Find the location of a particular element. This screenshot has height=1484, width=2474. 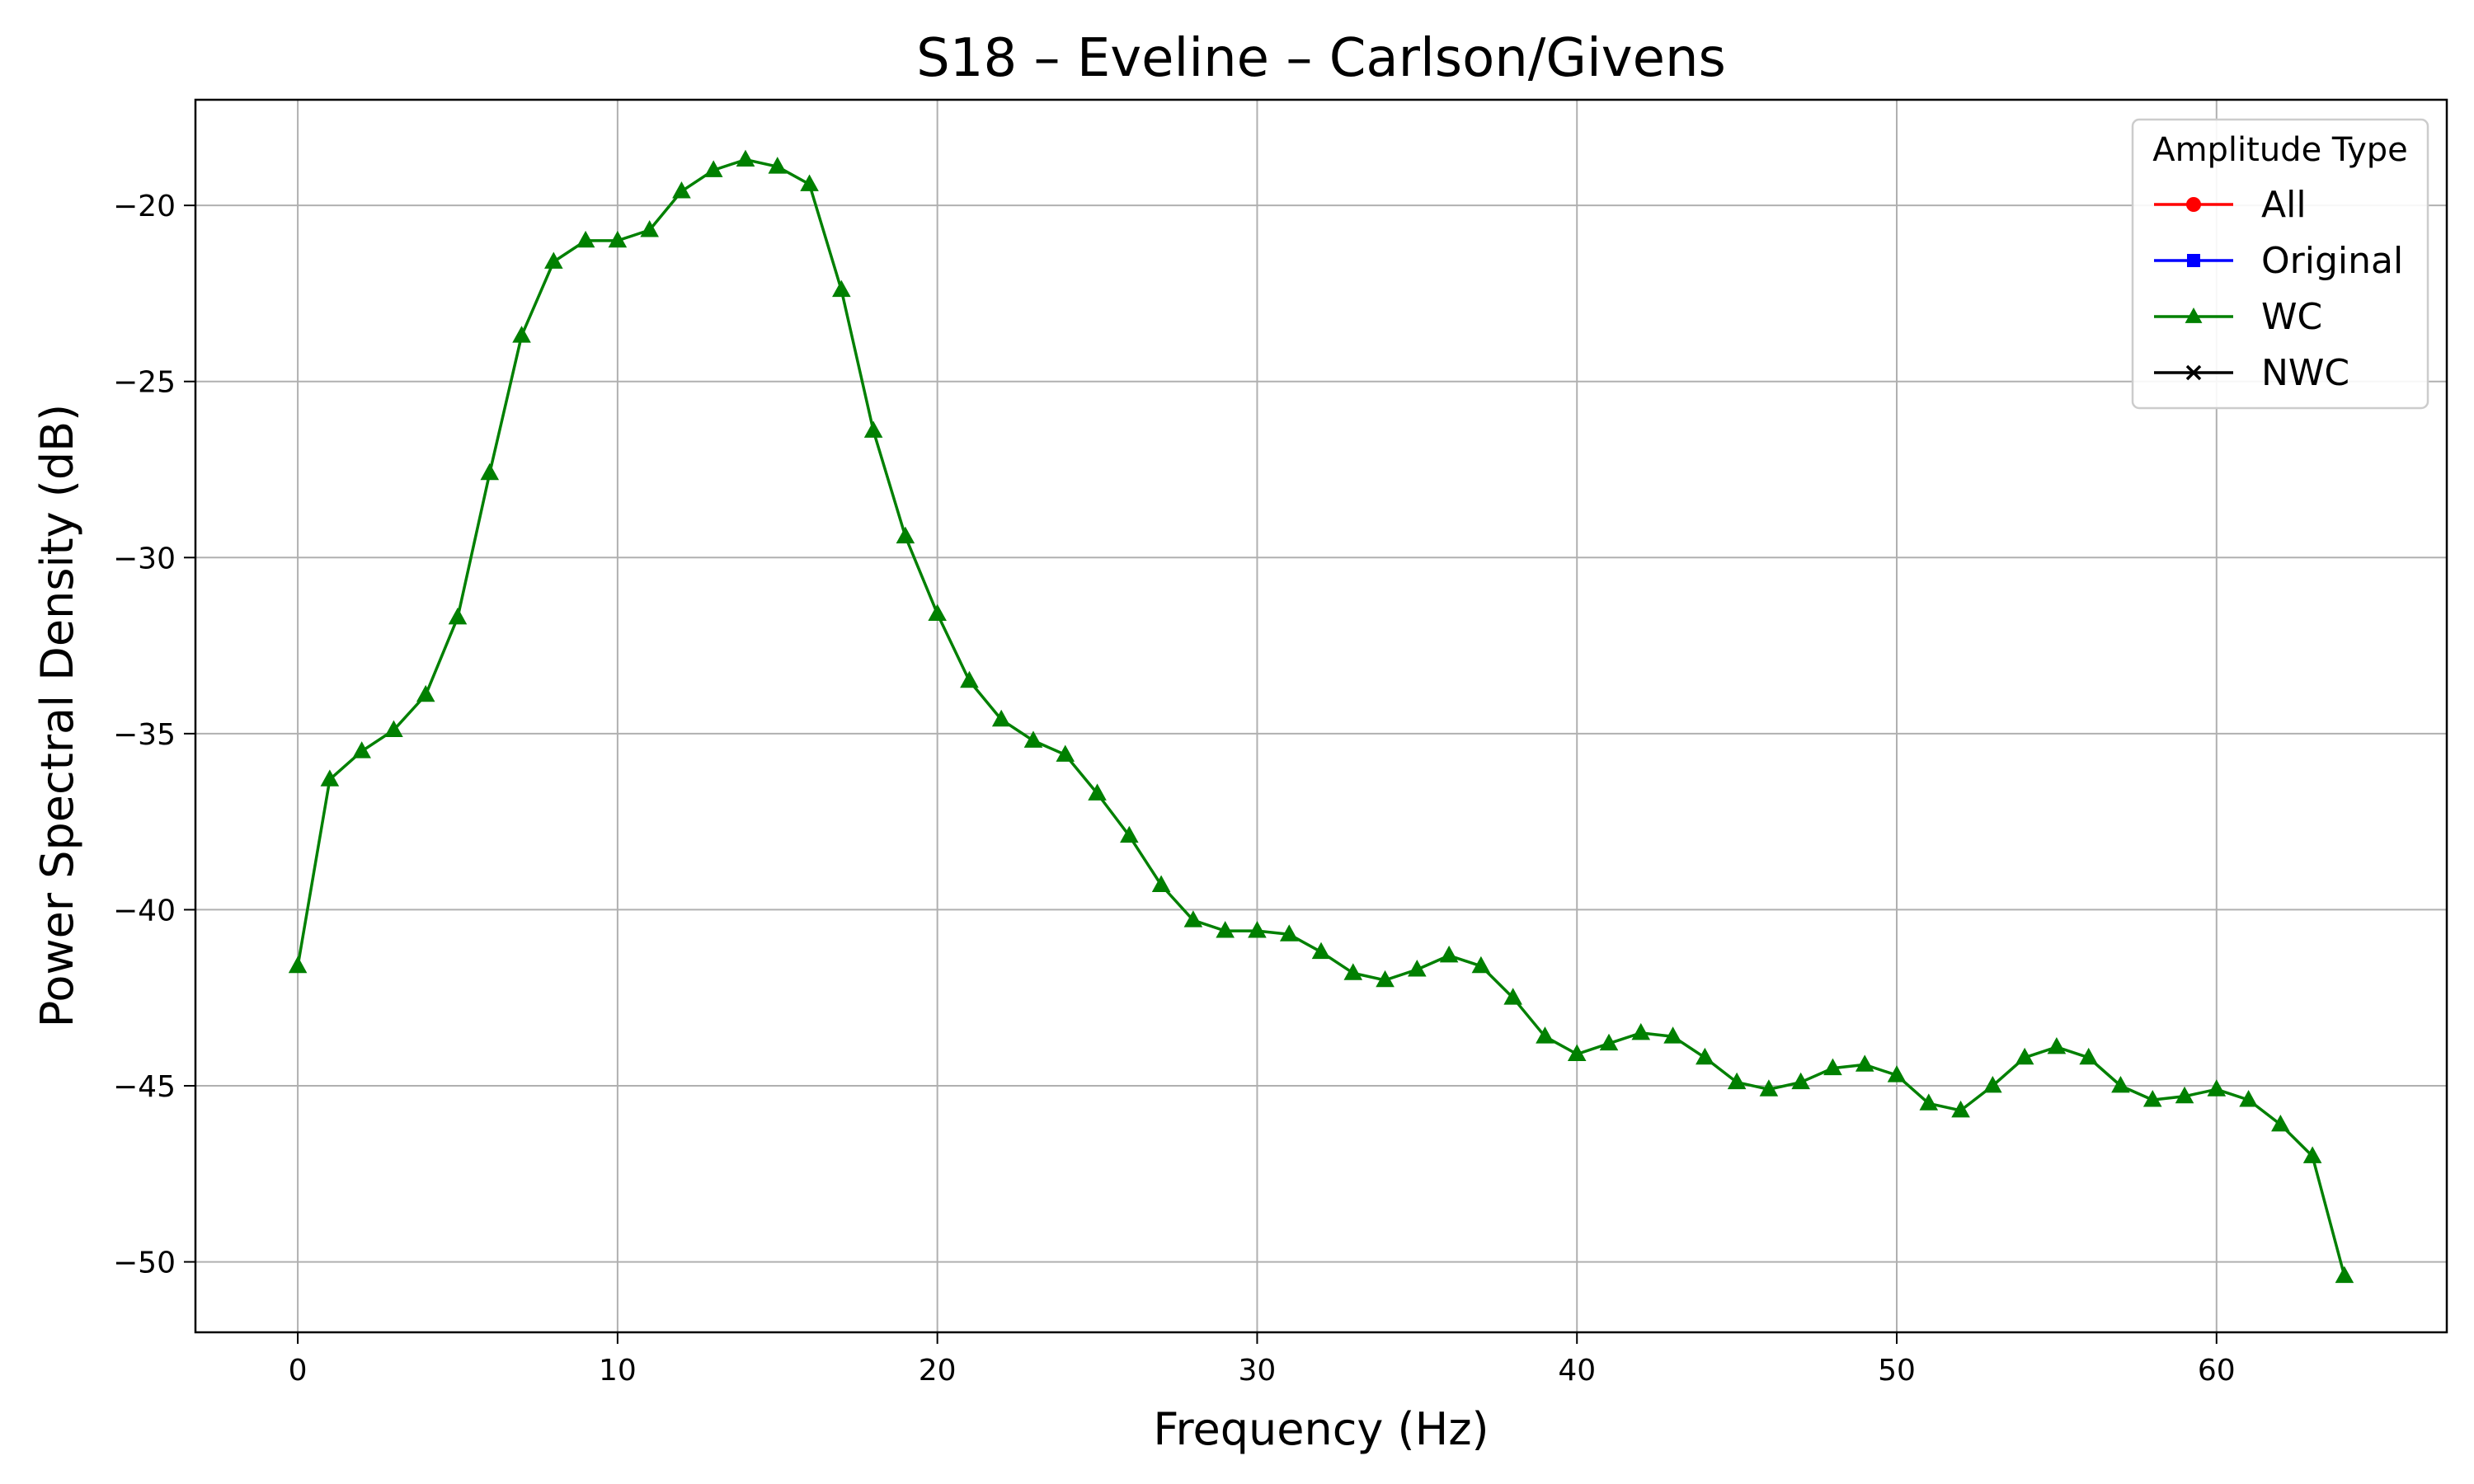

y-tick-label: −30 is located at coordinates (144, 558).